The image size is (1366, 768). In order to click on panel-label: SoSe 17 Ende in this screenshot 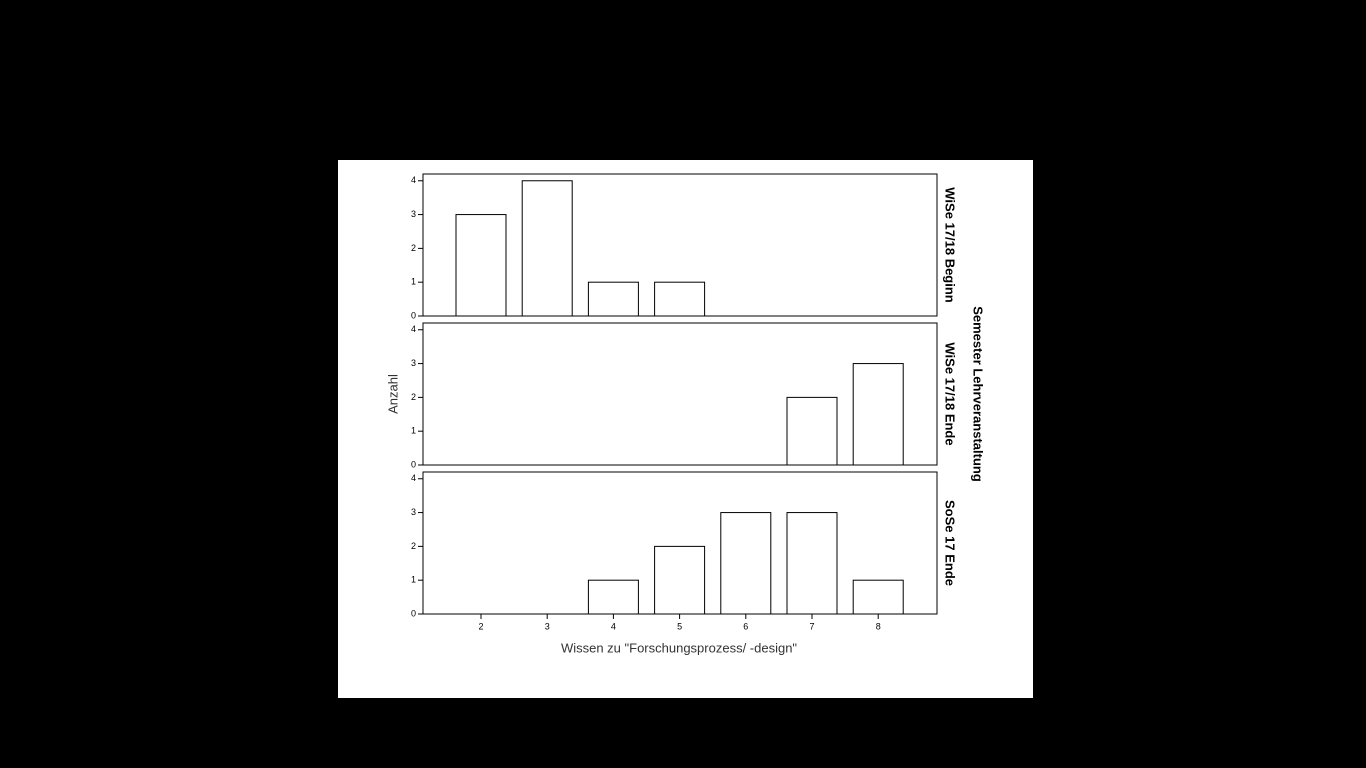, I will do `click(950, 543)`.